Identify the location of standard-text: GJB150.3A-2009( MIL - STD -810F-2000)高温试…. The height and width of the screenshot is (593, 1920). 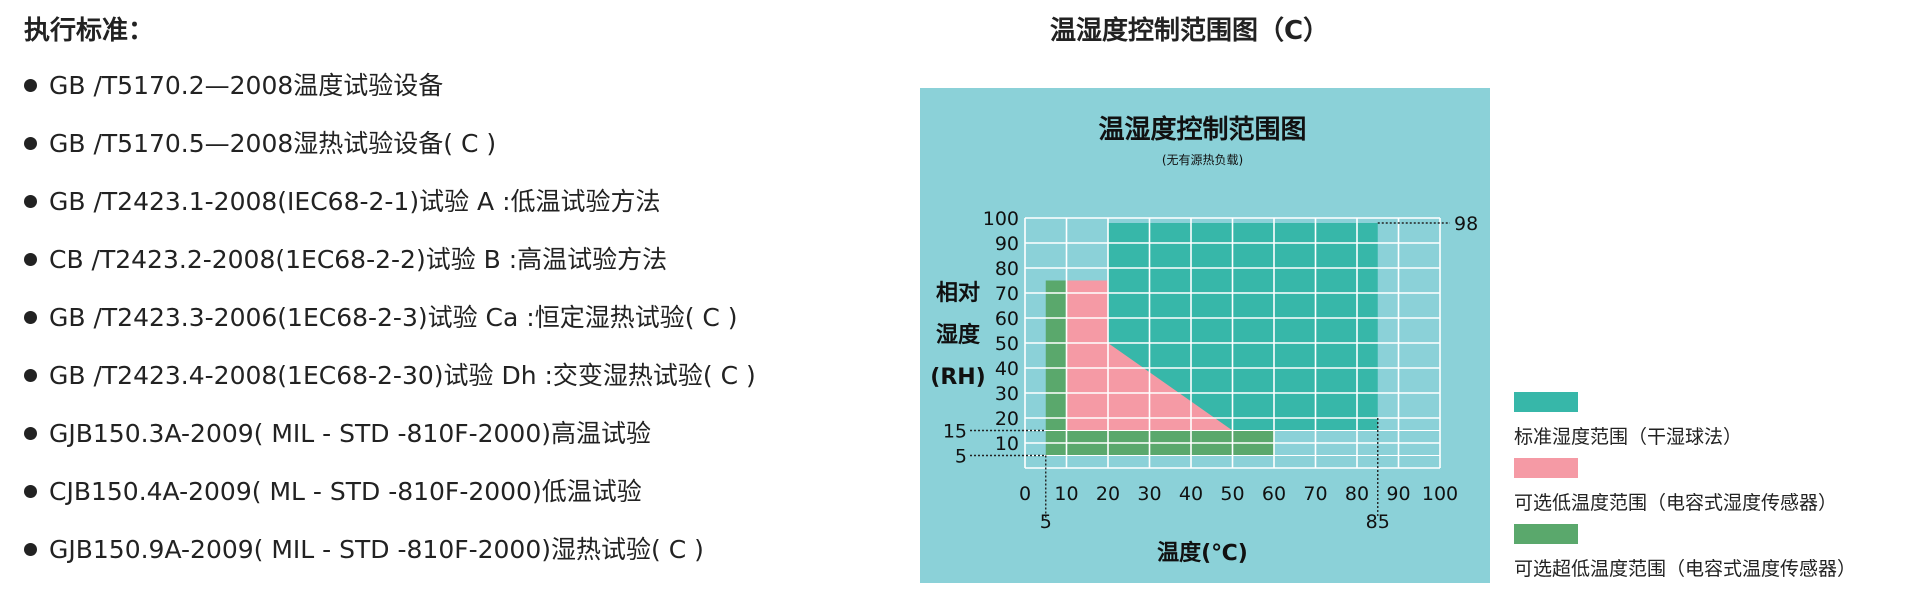
(350, 433).